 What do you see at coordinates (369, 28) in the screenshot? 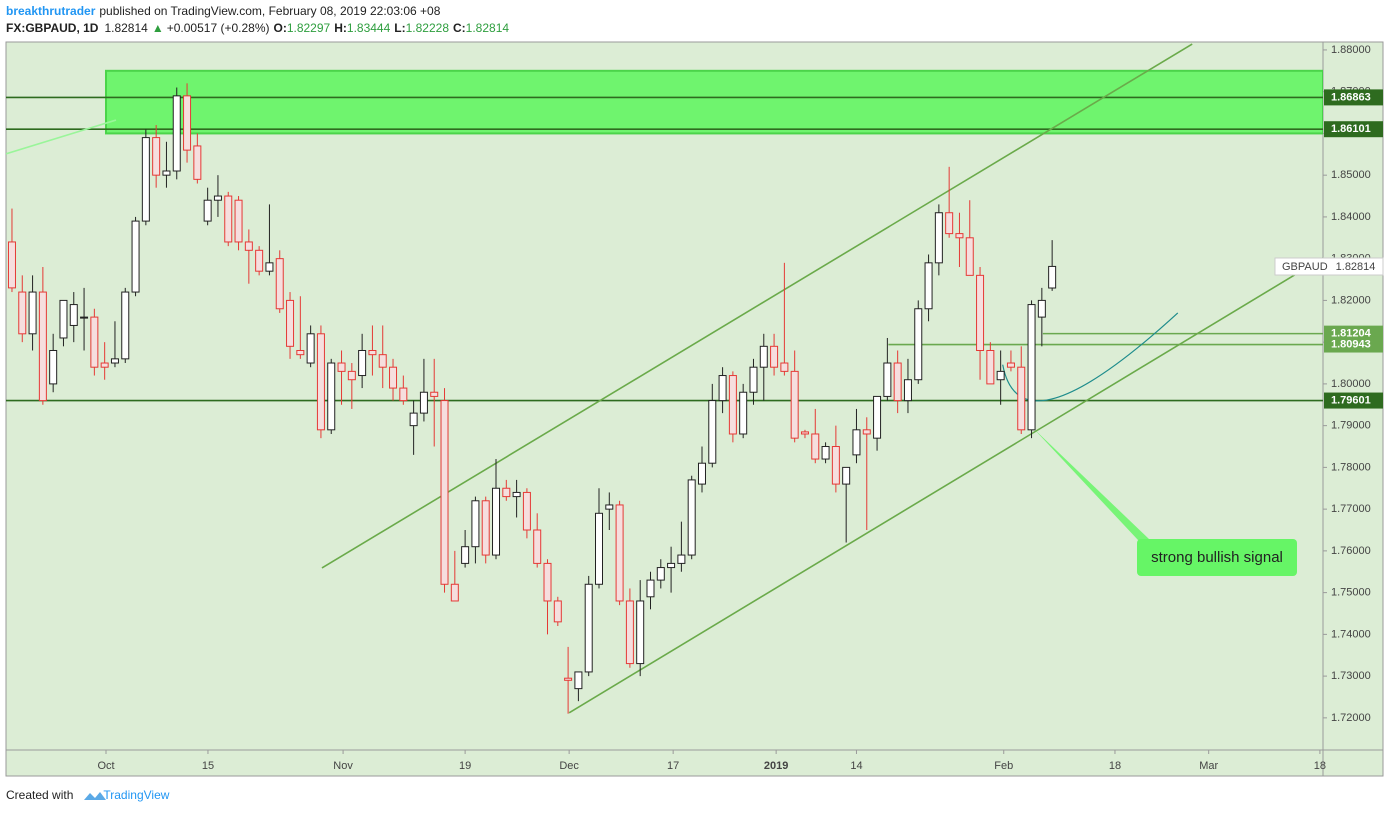
I see `high-value: 1.83444` at bounding box center [369, 28].